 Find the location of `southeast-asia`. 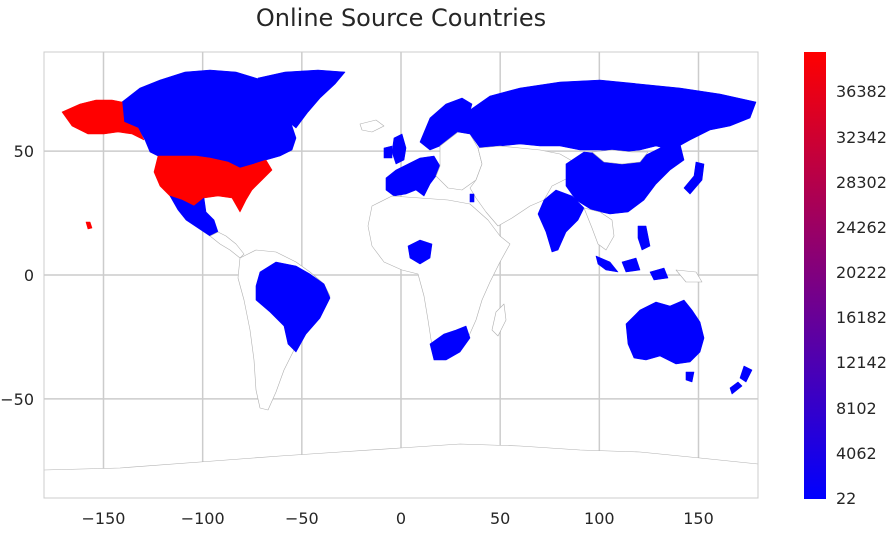

southeast-asia is located at coordinates (599, 229).